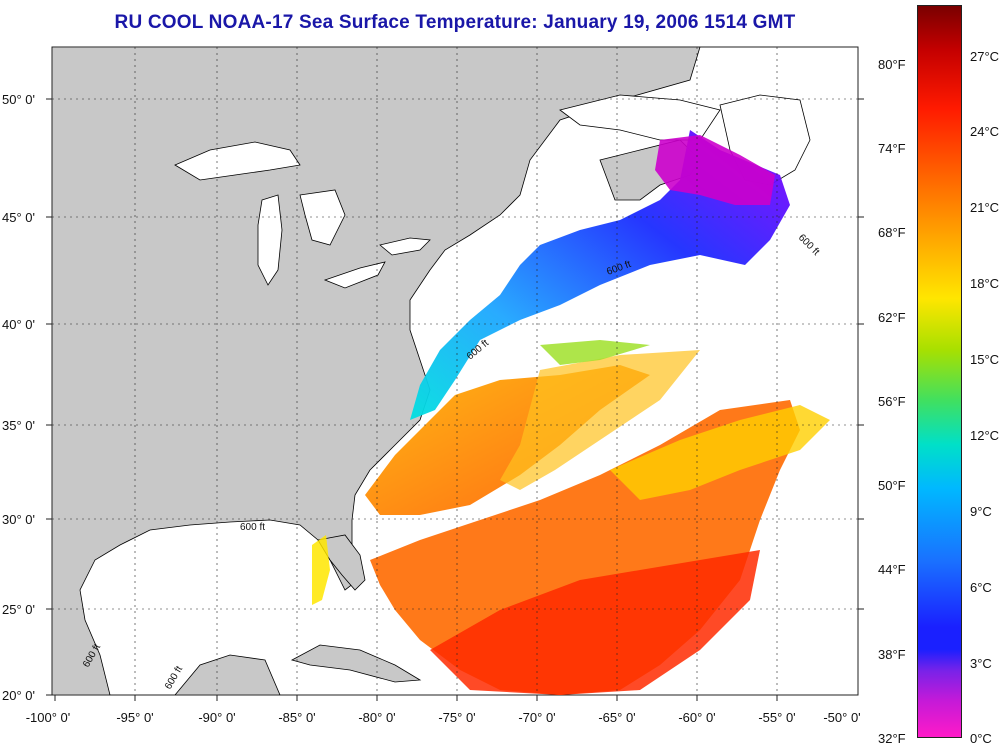 This screenshot has height=754, width=1008. What do you see at coordinates (134, 717) in the screenshot?
I see `lon-label: -95° 0'` at bounding box center [134, 717].